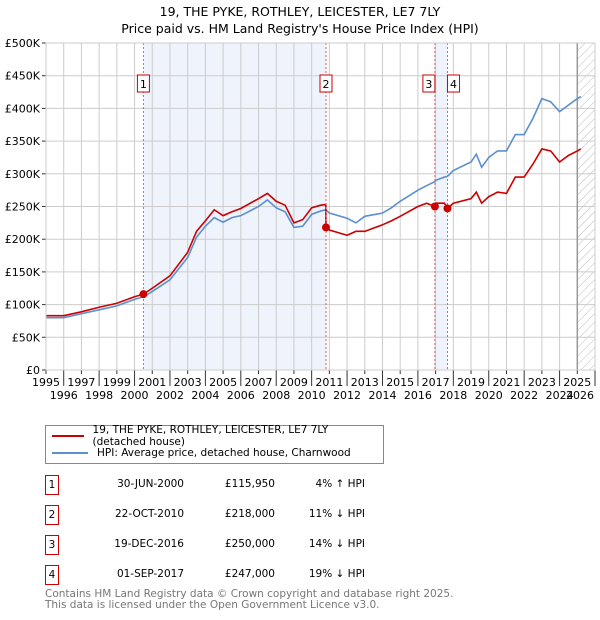 This screenshot has width=600, height=620. I want to click on x-tick-label: 2006, so click(241, 395).